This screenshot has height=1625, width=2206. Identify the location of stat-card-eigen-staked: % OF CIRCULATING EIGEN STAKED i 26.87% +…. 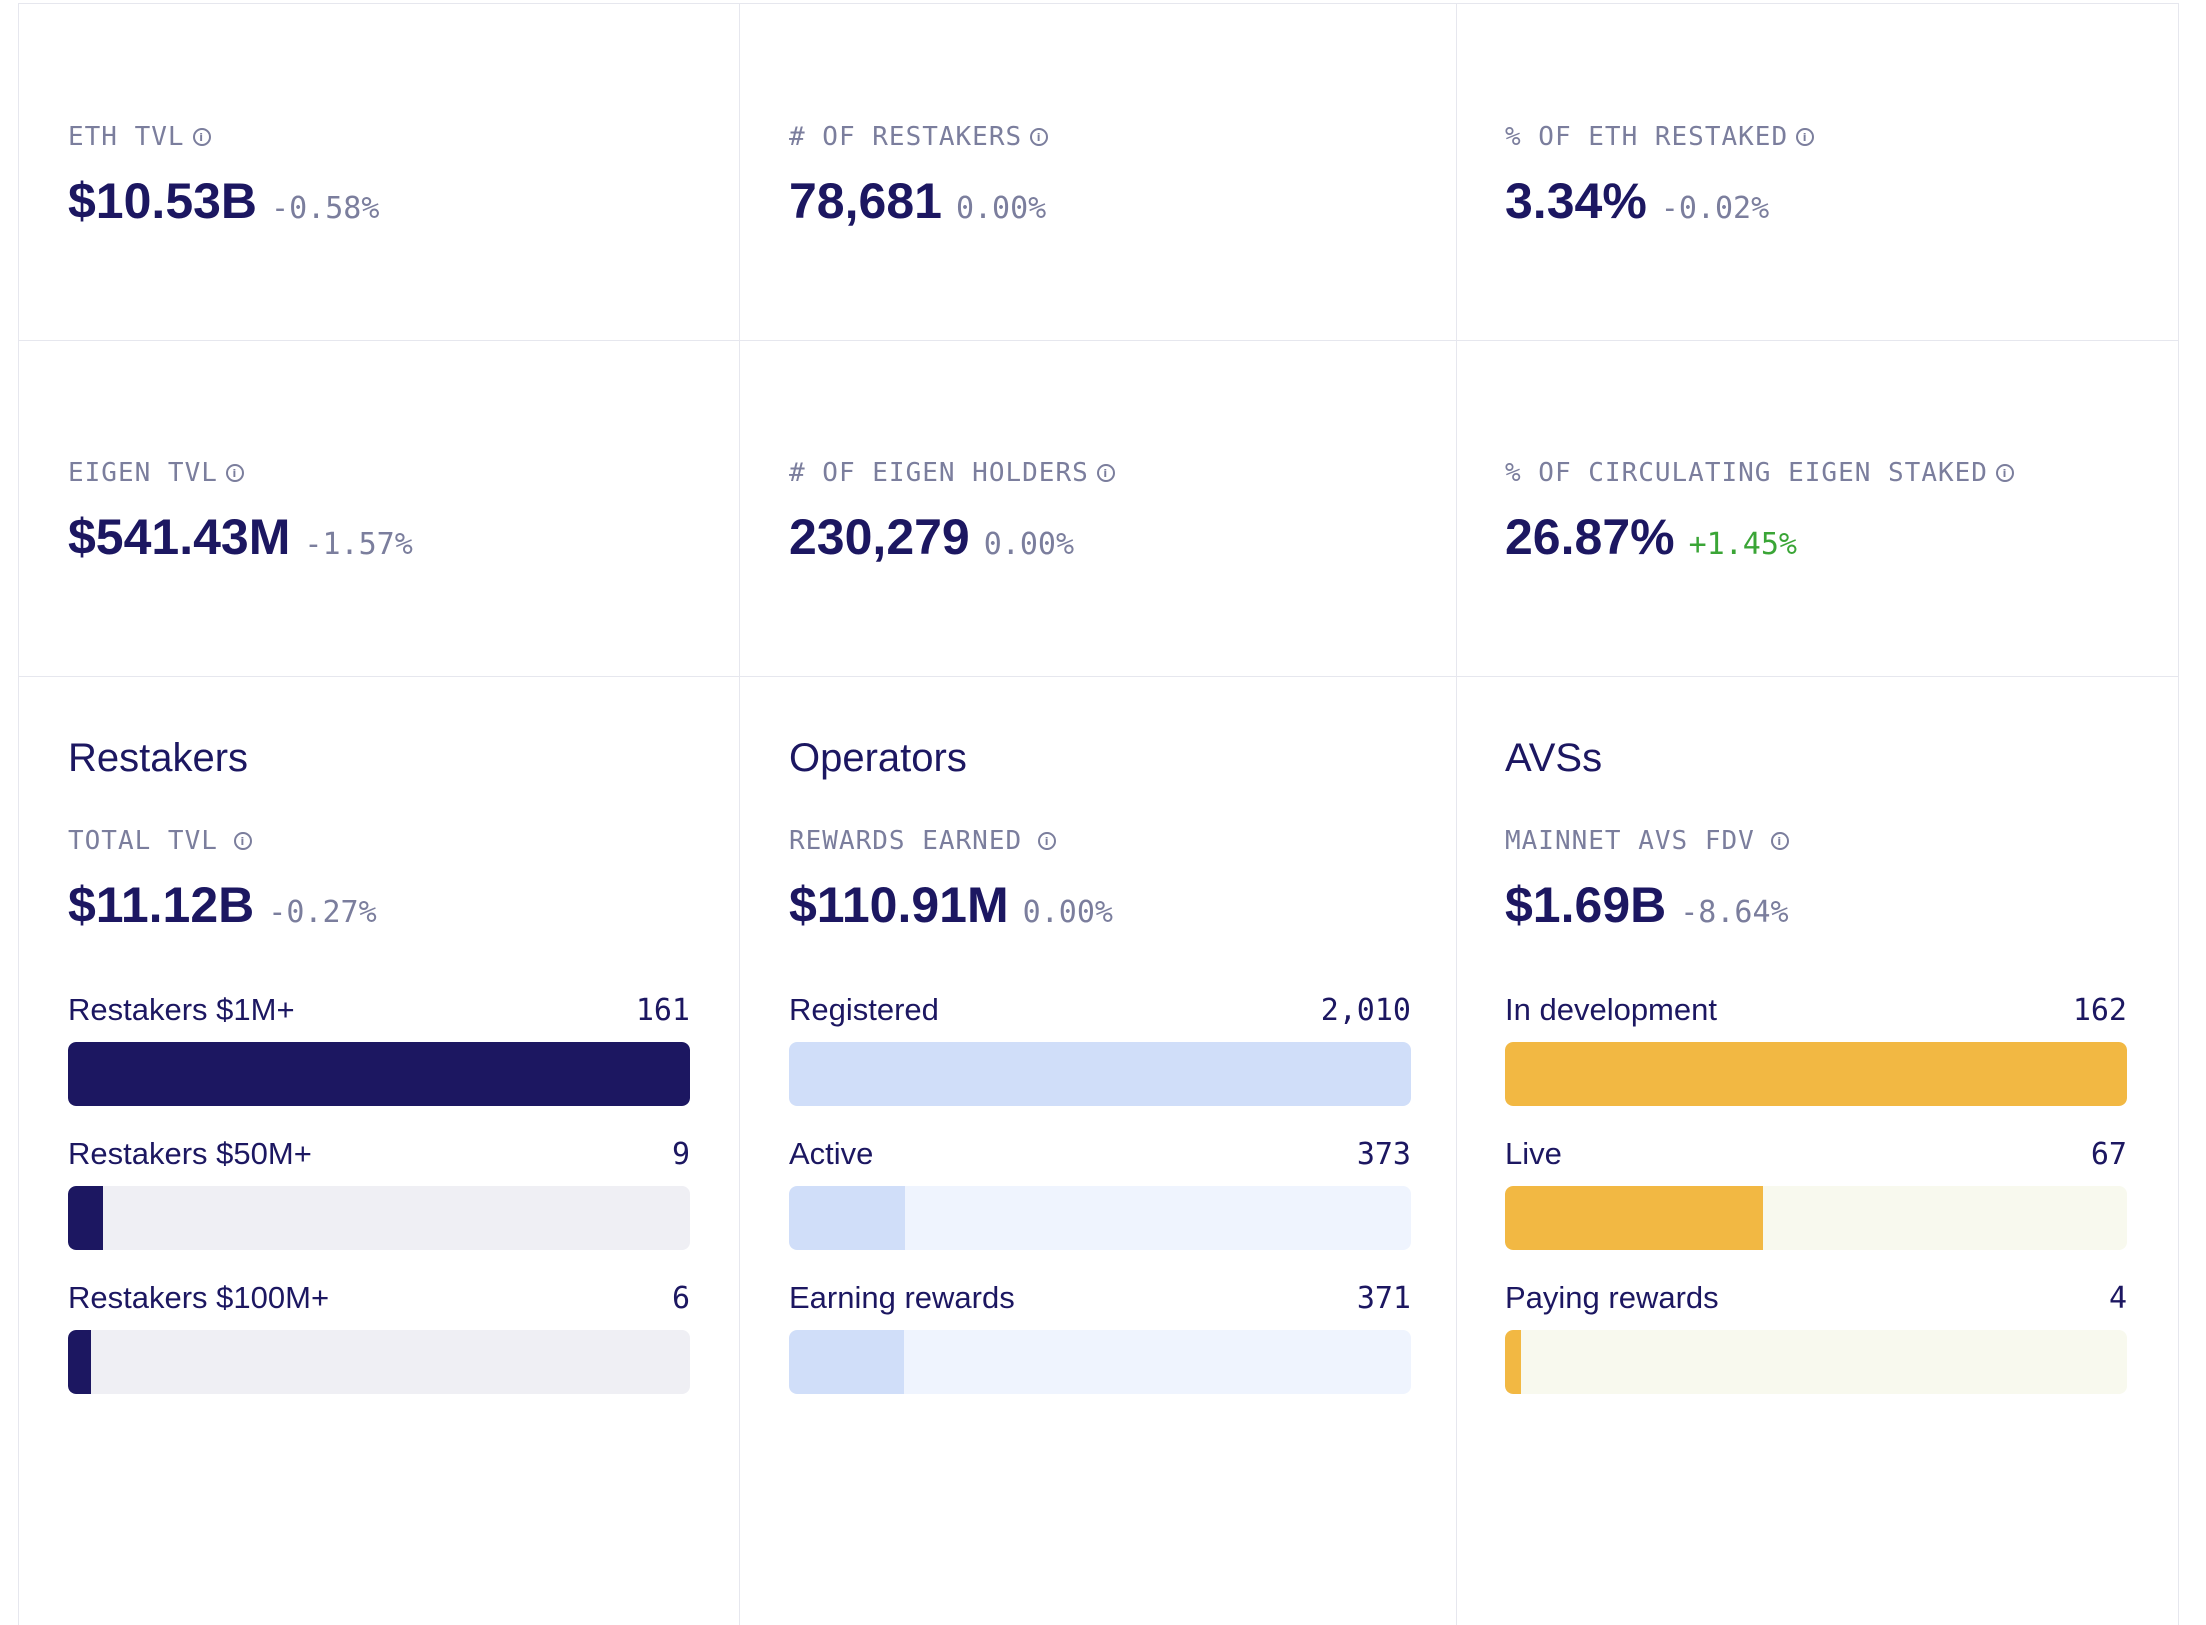
(1817, 508).